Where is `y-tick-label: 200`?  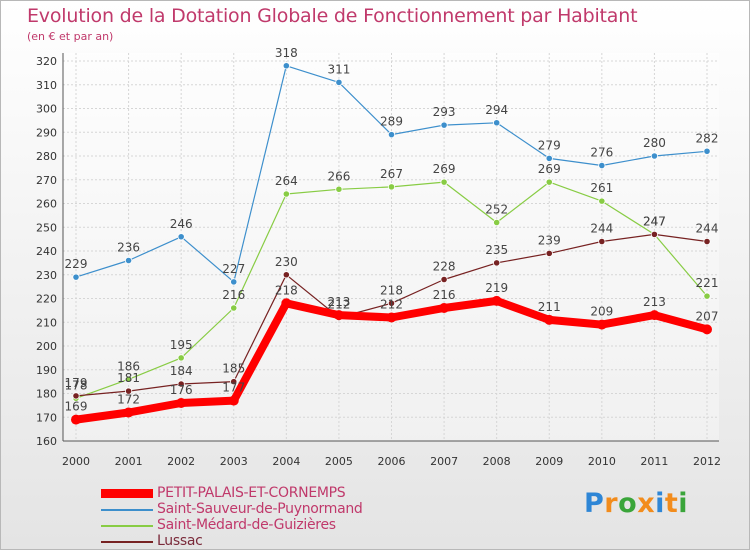 y-tick-label: 200 is located at coordinates (46, 346).